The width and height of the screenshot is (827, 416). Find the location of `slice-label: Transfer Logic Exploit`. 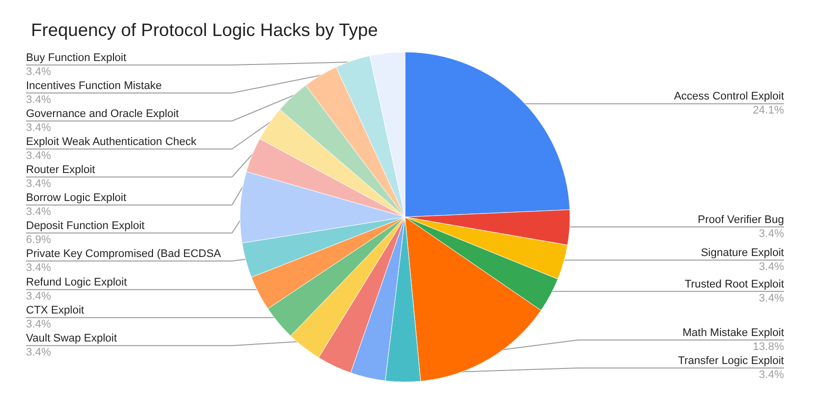

slice-label: Transfer Logic Exploit is located at coordinates (731, 361).